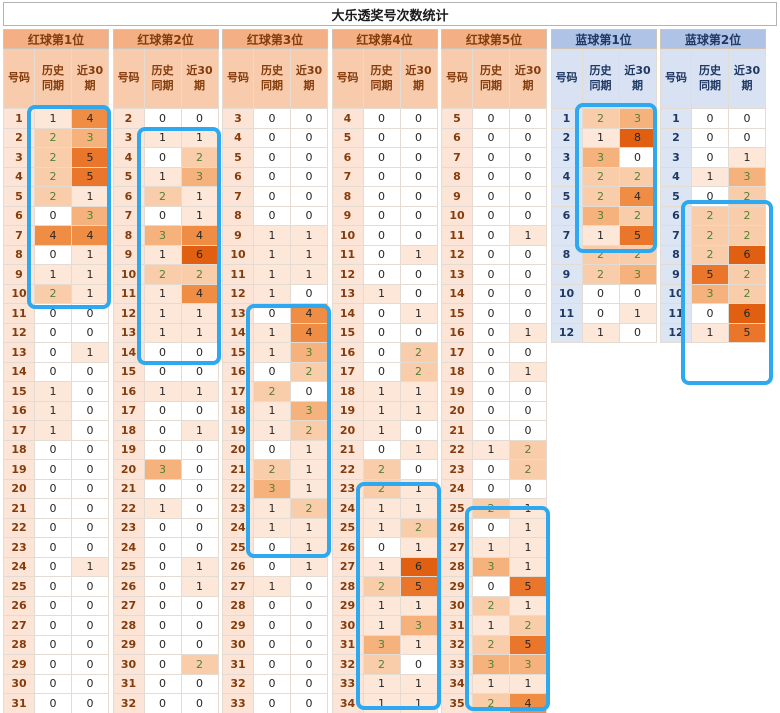 This screenshot has width=780, height=713. I want to click on number-cell: 28, so click(128, 626).